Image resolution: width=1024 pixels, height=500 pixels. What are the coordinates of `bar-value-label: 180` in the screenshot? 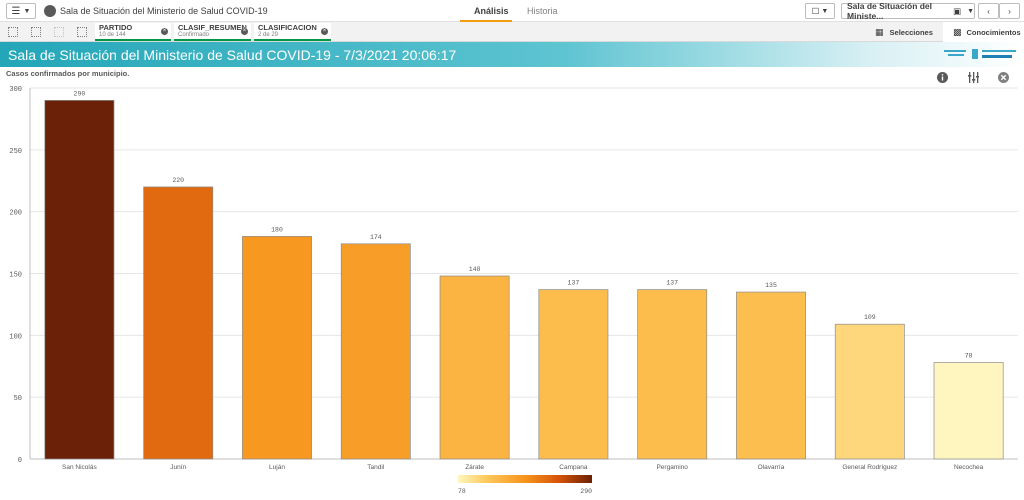 It's located at (277, 229).